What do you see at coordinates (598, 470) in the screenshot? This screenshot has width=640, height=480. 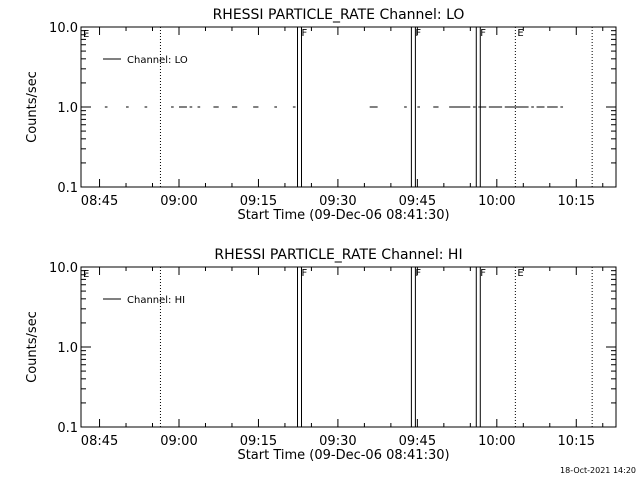 I see `footer-timestamp: 18-Oct-2021 14:20` at bounding box center [598, 470].